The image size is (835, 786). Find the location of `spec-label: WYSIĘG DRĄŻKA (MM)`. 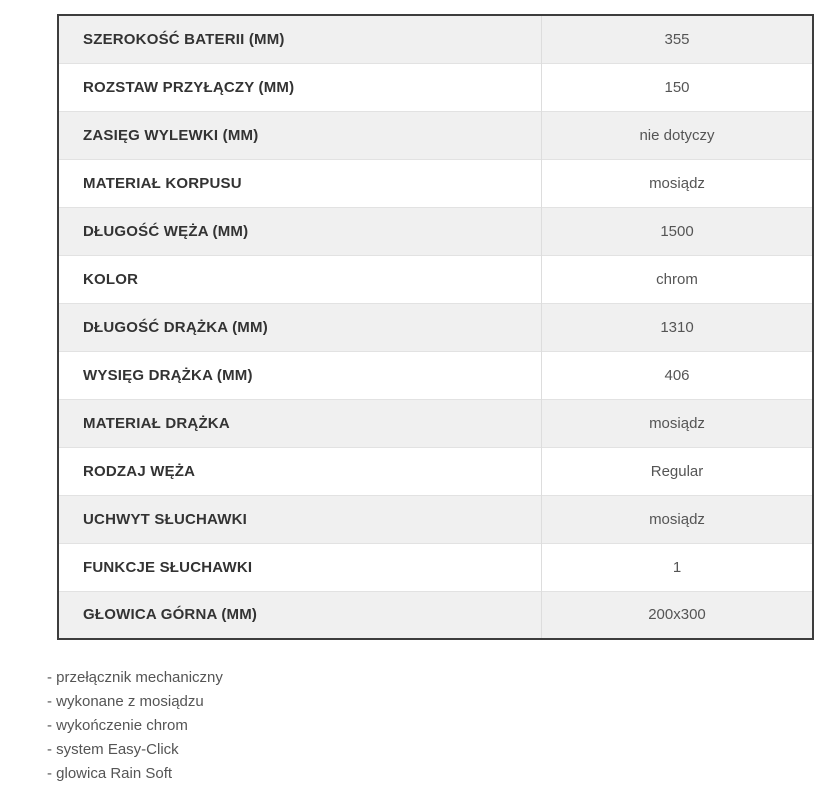

spec-label: WYSIĘG DRĄŻKA (MM) is located at coordinates (300, 374).